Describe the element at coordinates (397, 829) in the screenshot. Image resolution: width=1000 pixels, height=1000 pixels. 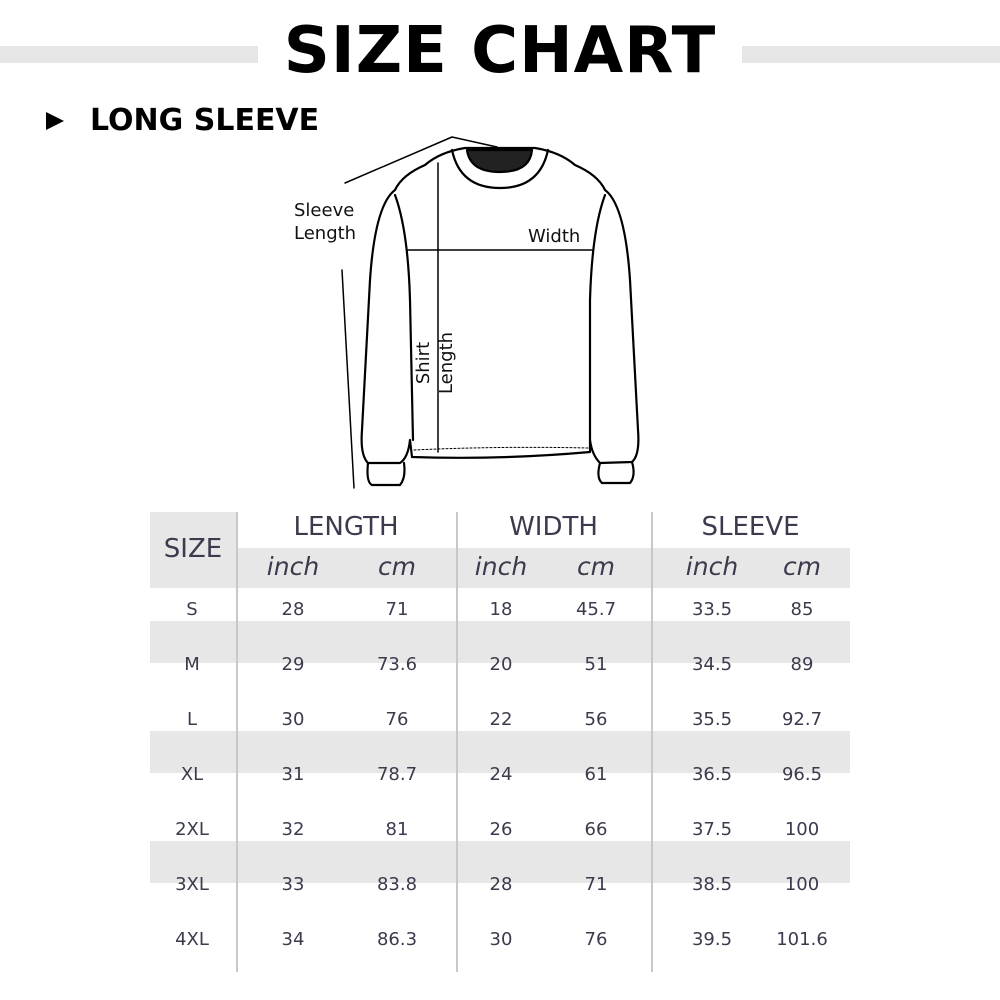
I see `table-cell: 81` at that location.